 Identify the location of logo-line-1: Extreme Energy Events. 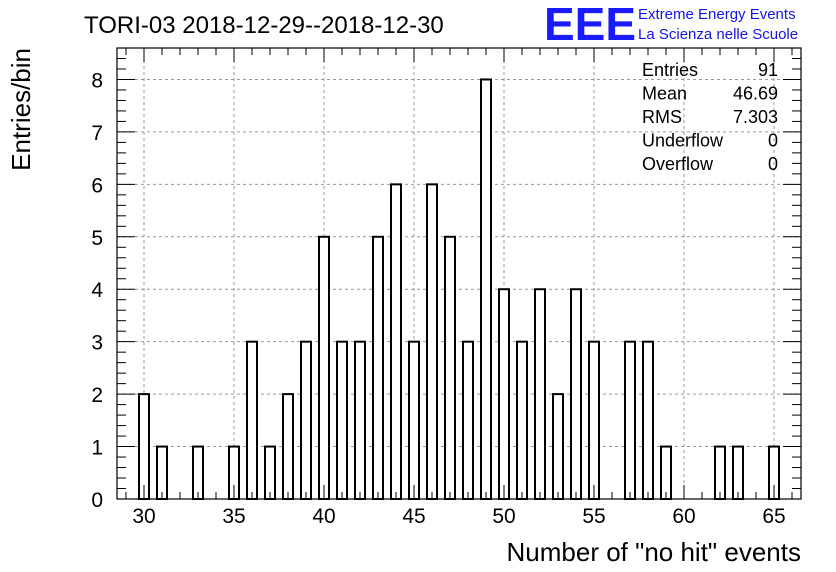
(717, 14).